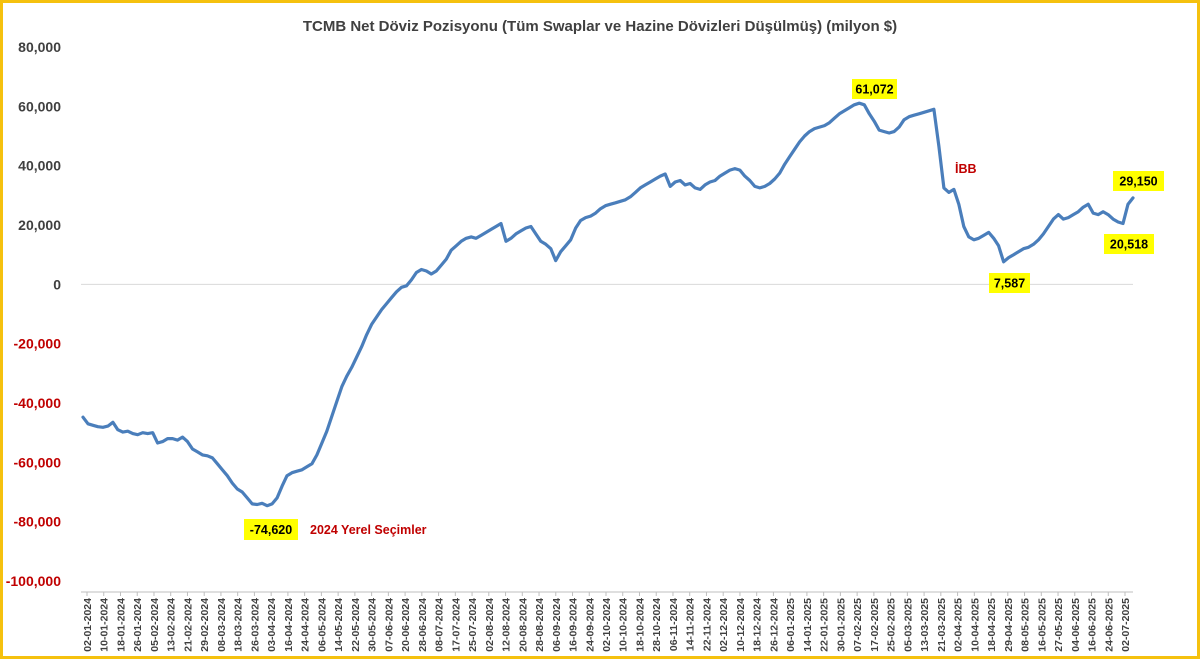 This screenshot has height=659, width=1200. What do you see at coordinates (490, 625) in the screenshot?
I see `x-tick-label: 02-08-2024` at bounding box center [490, 625].